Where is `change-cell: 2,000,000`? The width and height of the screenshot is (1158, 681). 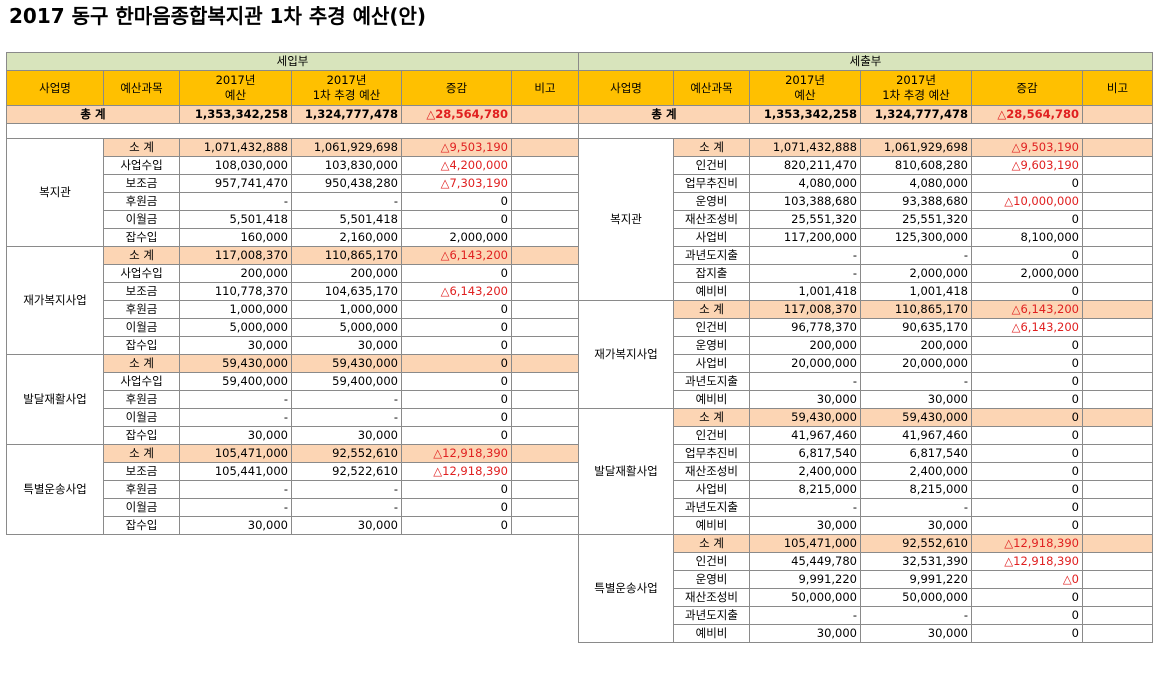
change-cell: 2,000,000 is located at coordinates (456, 237).